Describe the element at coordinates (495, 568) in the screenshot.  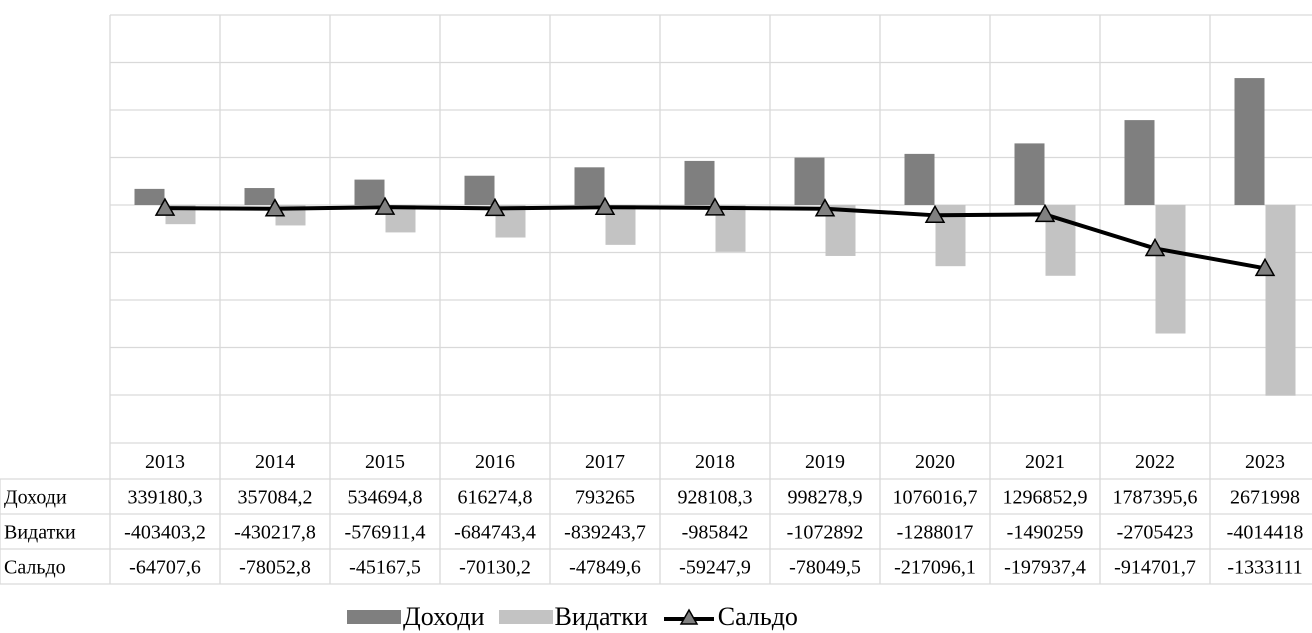
I see `table-cell: -70130,2` at that location.